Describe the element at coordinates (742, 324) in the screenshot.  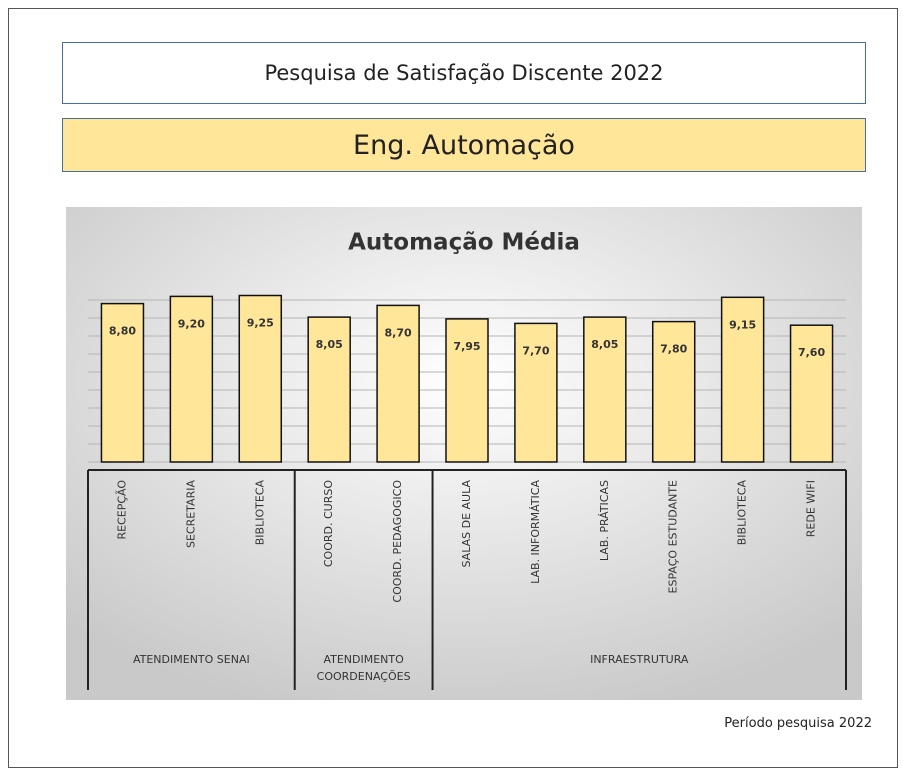
I see `data-label: 9,15` at that location.